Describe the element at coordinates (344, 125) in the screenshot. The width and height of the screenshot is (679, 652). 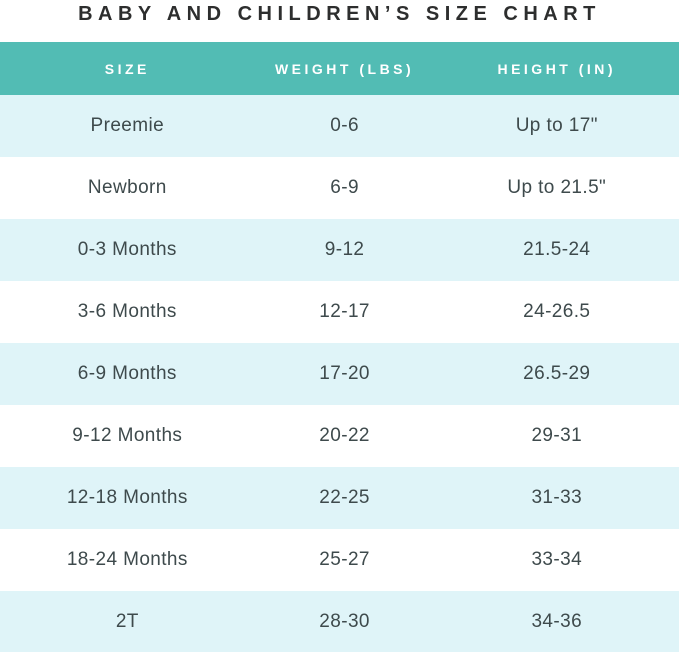
I see `cell-weight: 0-6` at that location.